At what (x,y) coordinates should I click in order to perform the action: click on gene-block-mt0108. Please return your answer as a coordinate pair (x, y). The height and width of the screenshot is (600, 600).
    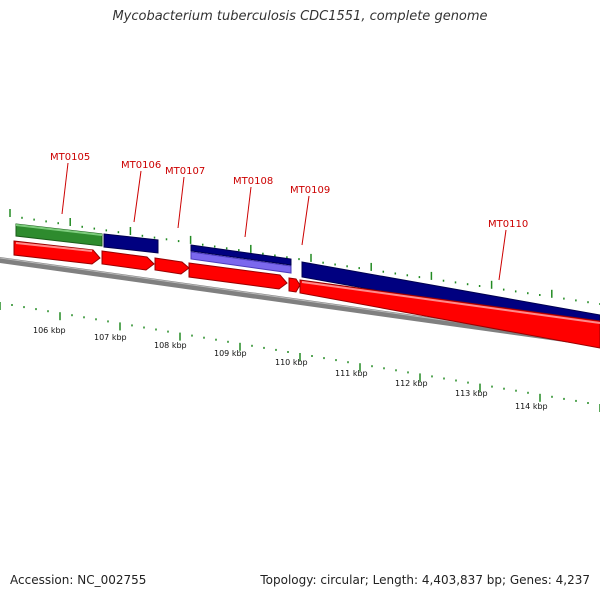
    Looking at the image, I should click on (241, 255).